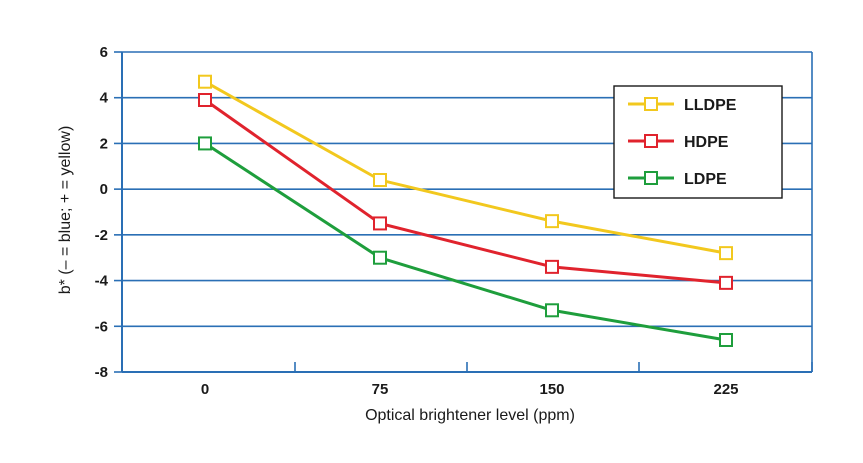  Describe the element at coordinates (205, 389) in the screenshot. I see `x-tick-label: 0` at that location.